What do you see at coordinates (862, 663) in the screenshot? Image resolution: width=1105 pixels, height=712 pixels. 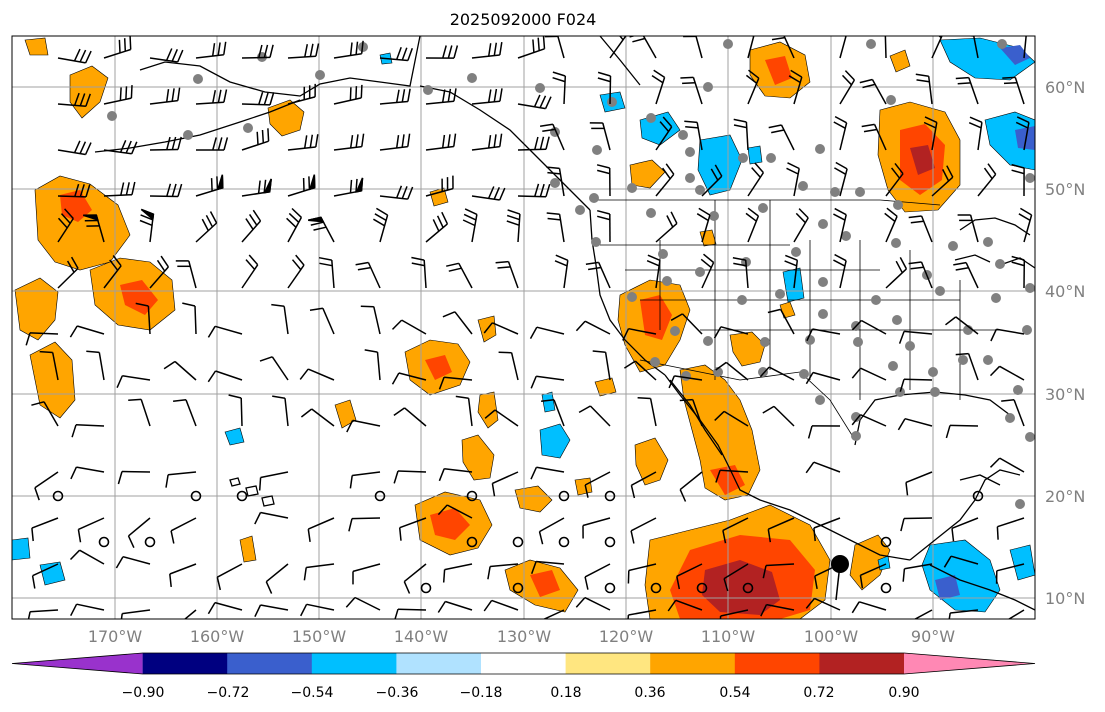 I see `colorbar-swatch` at bounding box center [862, 663].